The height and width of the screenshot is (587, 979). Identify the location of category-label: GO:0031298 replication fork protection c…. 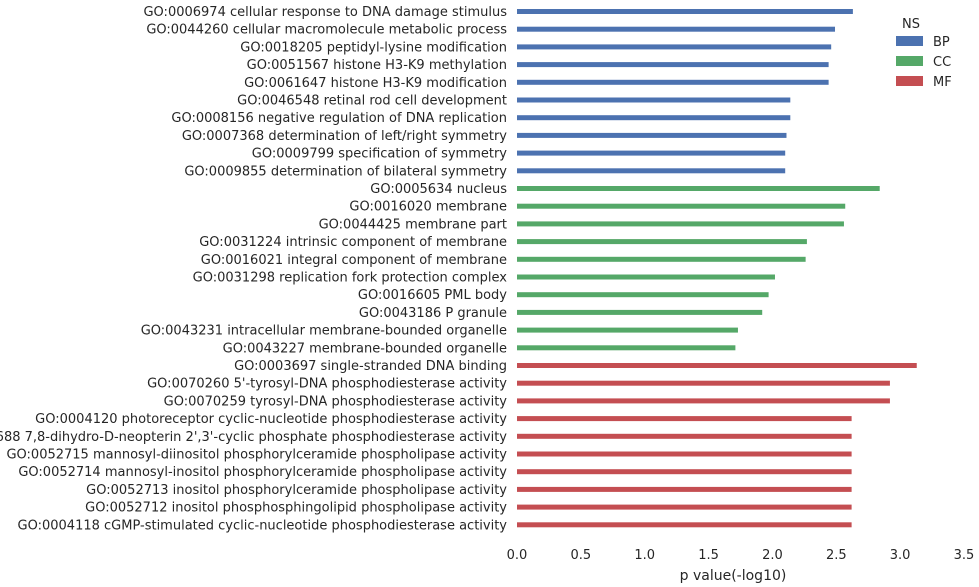
(350, 278).